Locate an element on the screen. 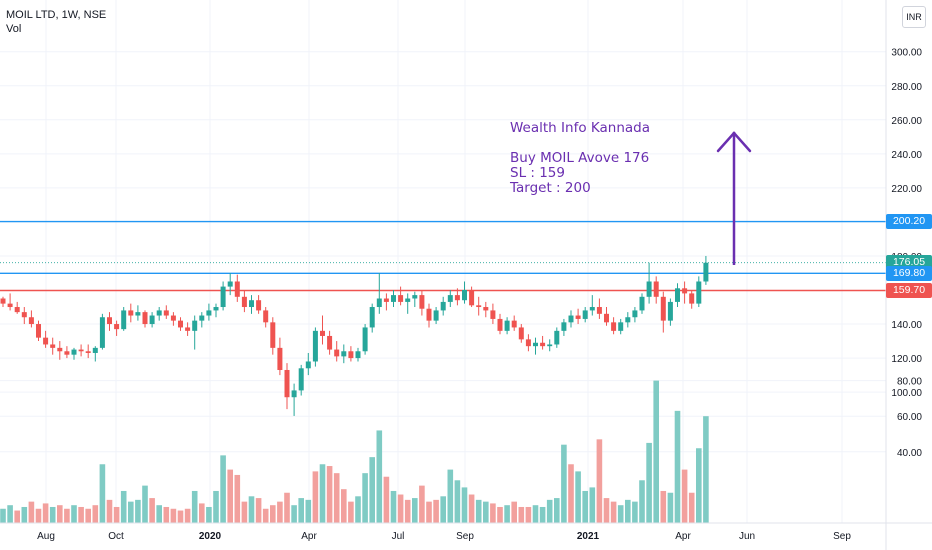  x-tick-label: Jun is located at coordinates (747, 536).